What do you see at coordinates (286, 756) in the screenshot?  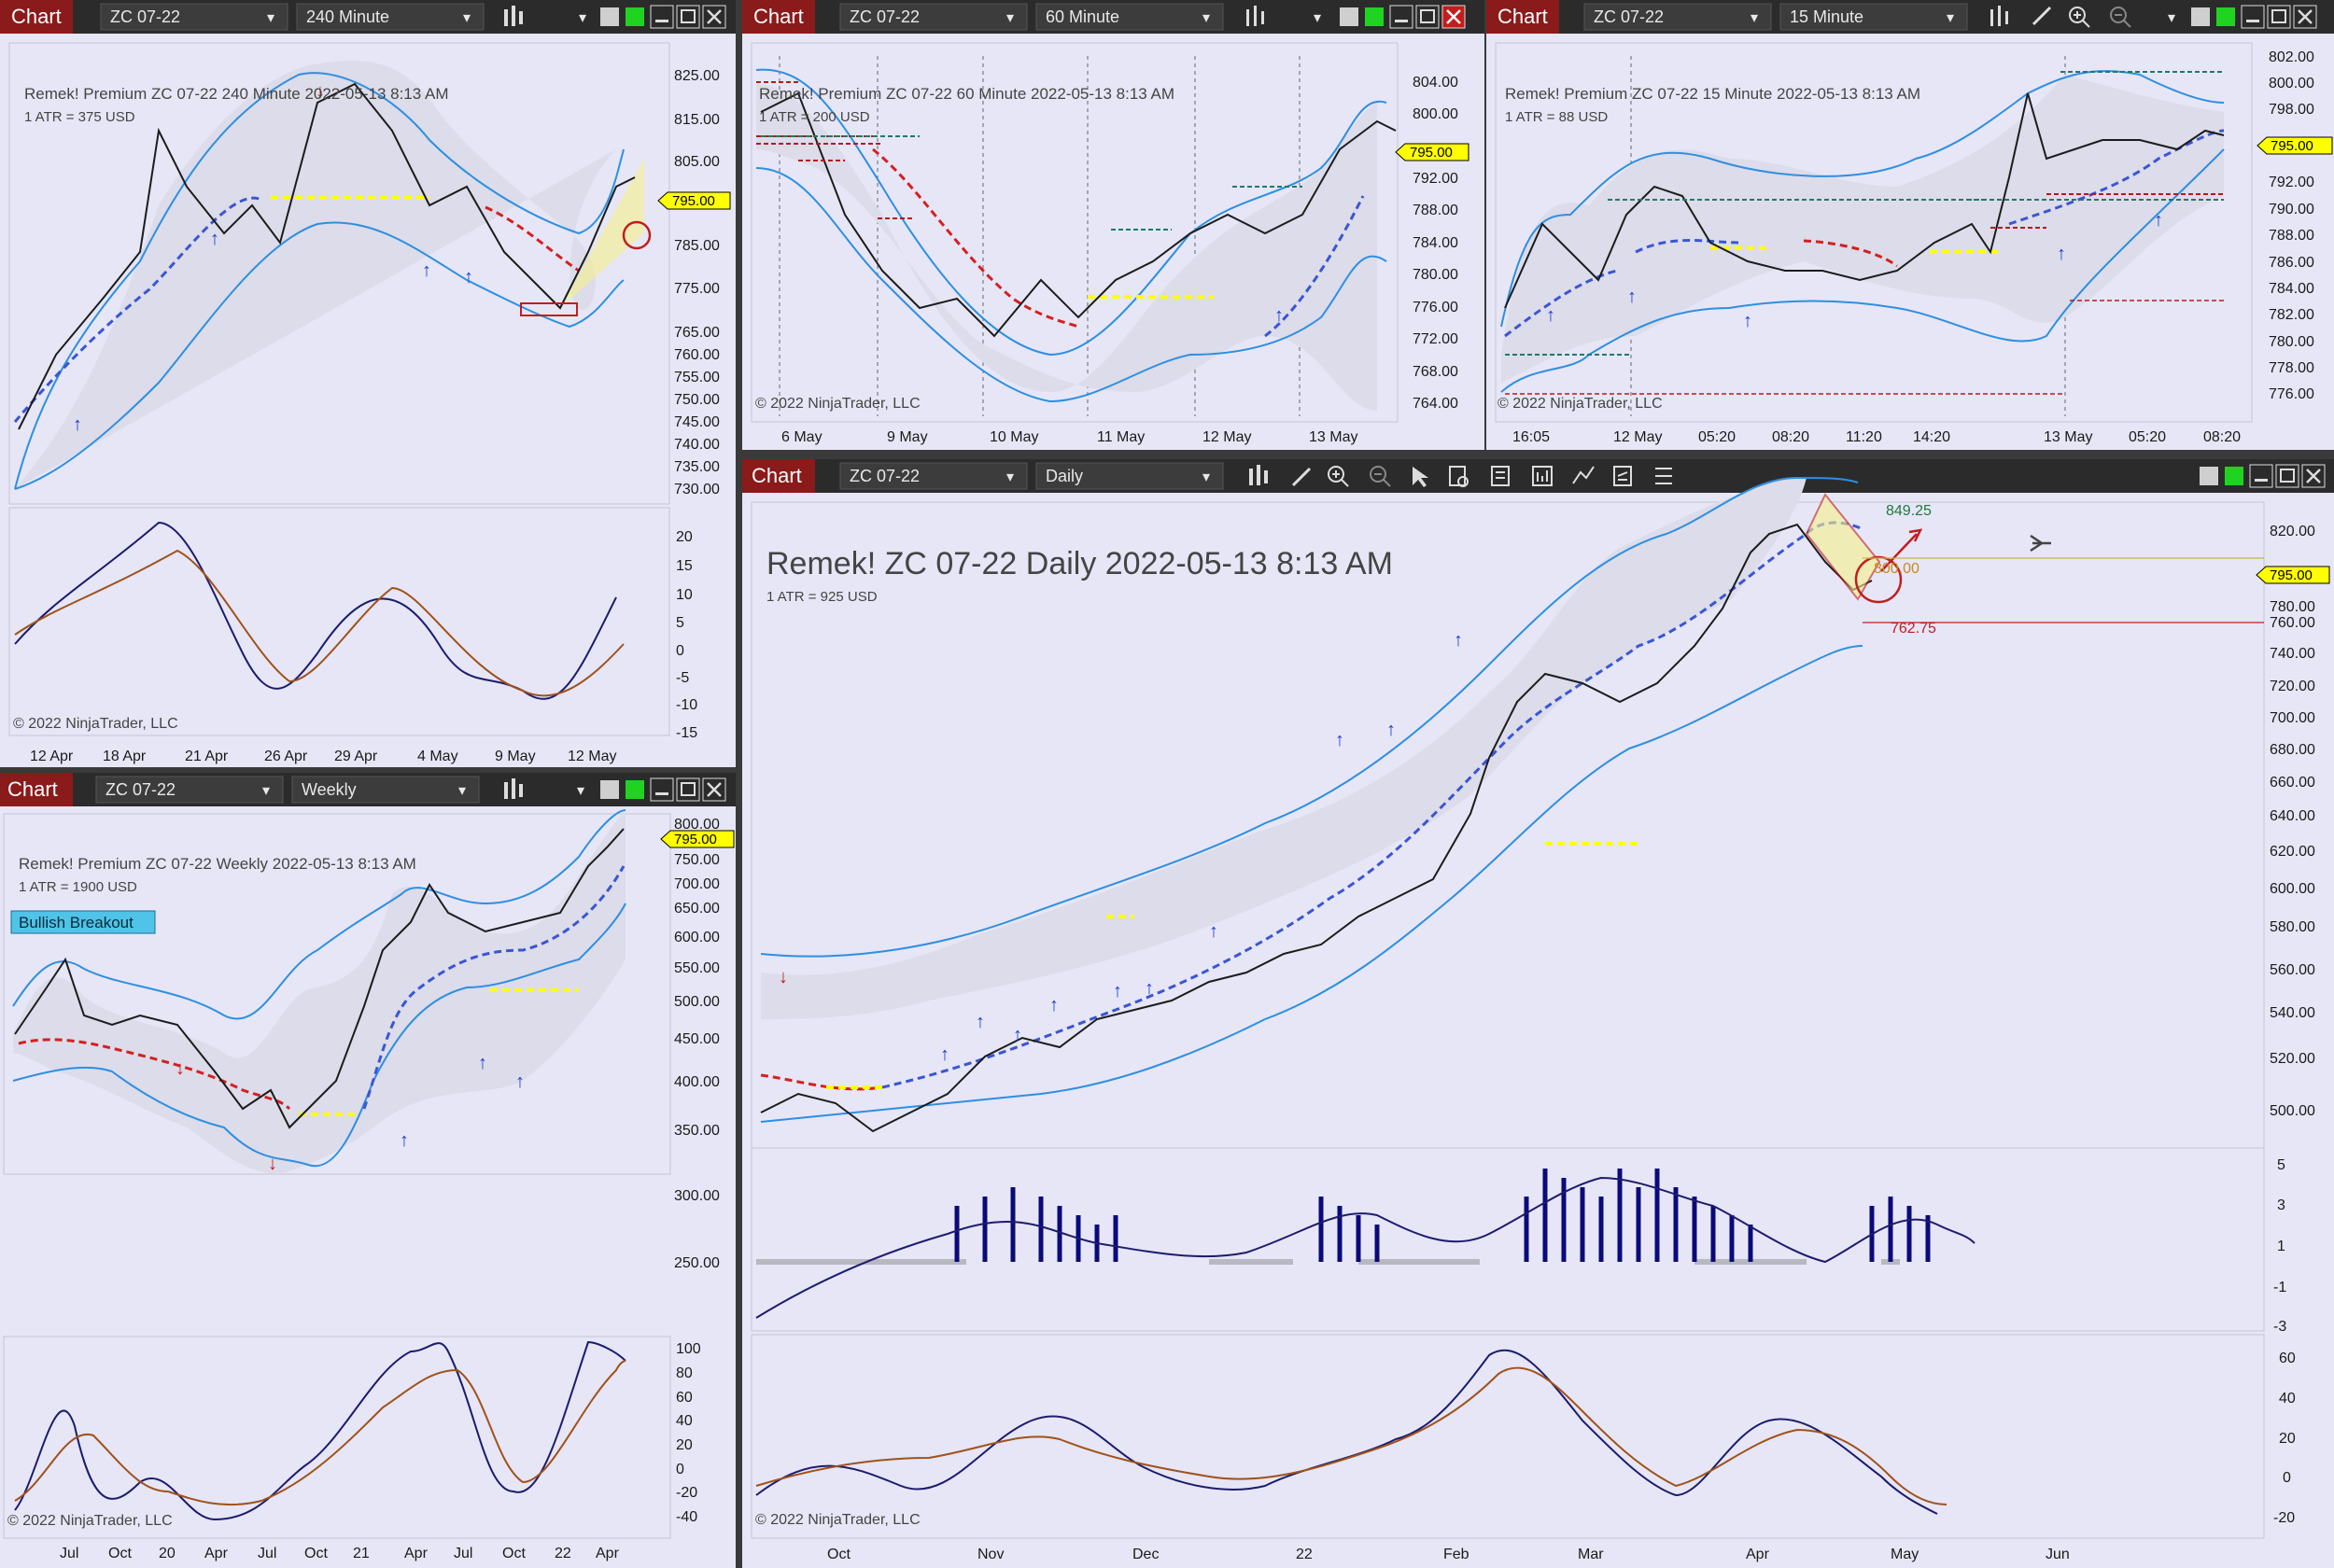 I see `svg-text: 26 Apr` at bounding box center [286, 756].